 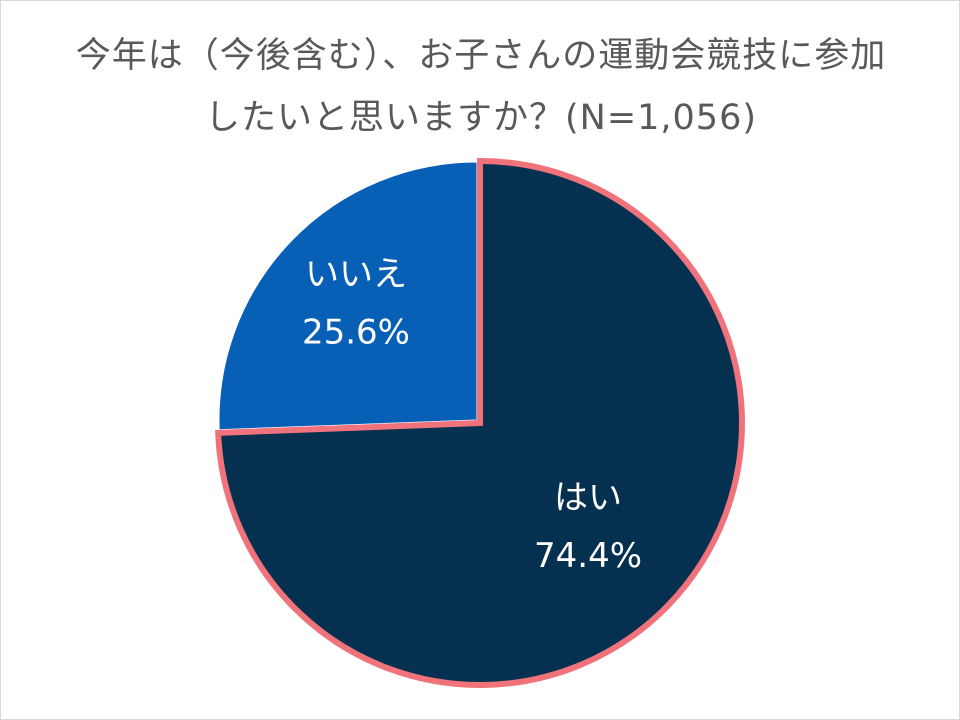 What do you see at coordinates (481, 118) in the screenshot?
I see `chart-title-line-2: したいと思いますか？(N=1,056)` at bounding box center [481, 118].